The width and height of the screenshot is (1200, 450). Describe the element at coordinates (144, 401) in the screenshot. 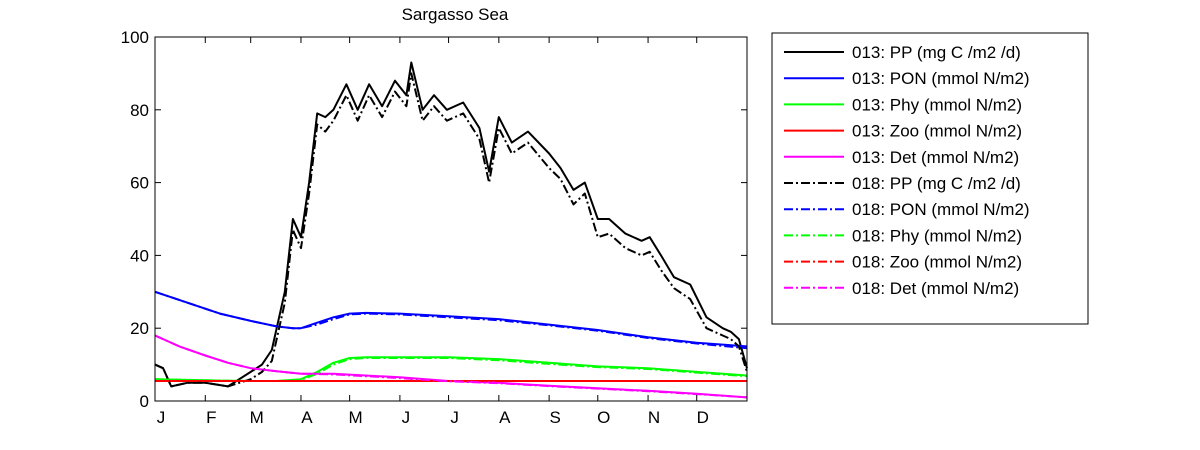

I see `y-tick-label: 0` at that location.